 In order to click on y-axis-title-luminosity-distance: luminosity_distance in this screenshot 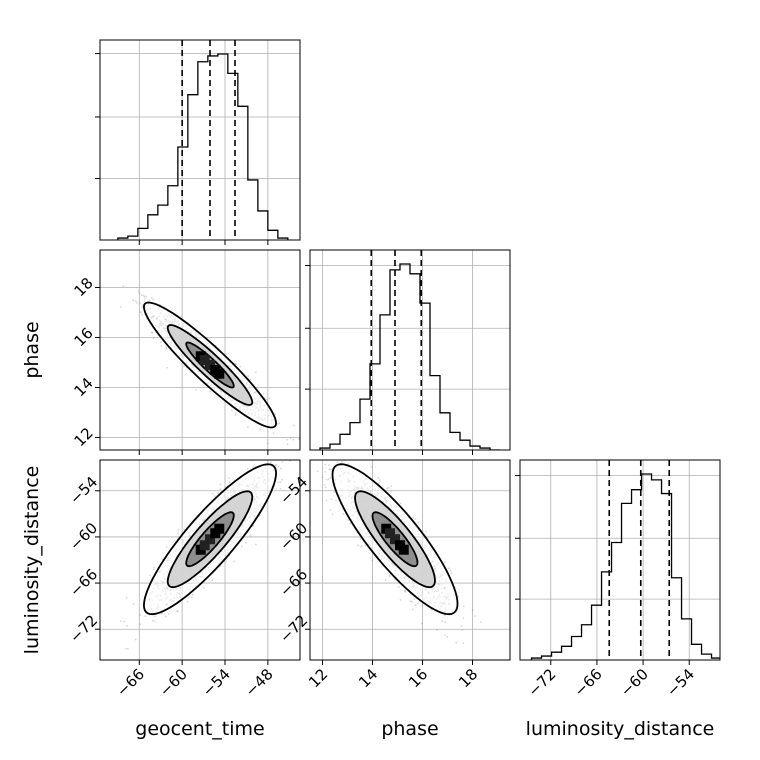, I will do `click(32, 560)`.